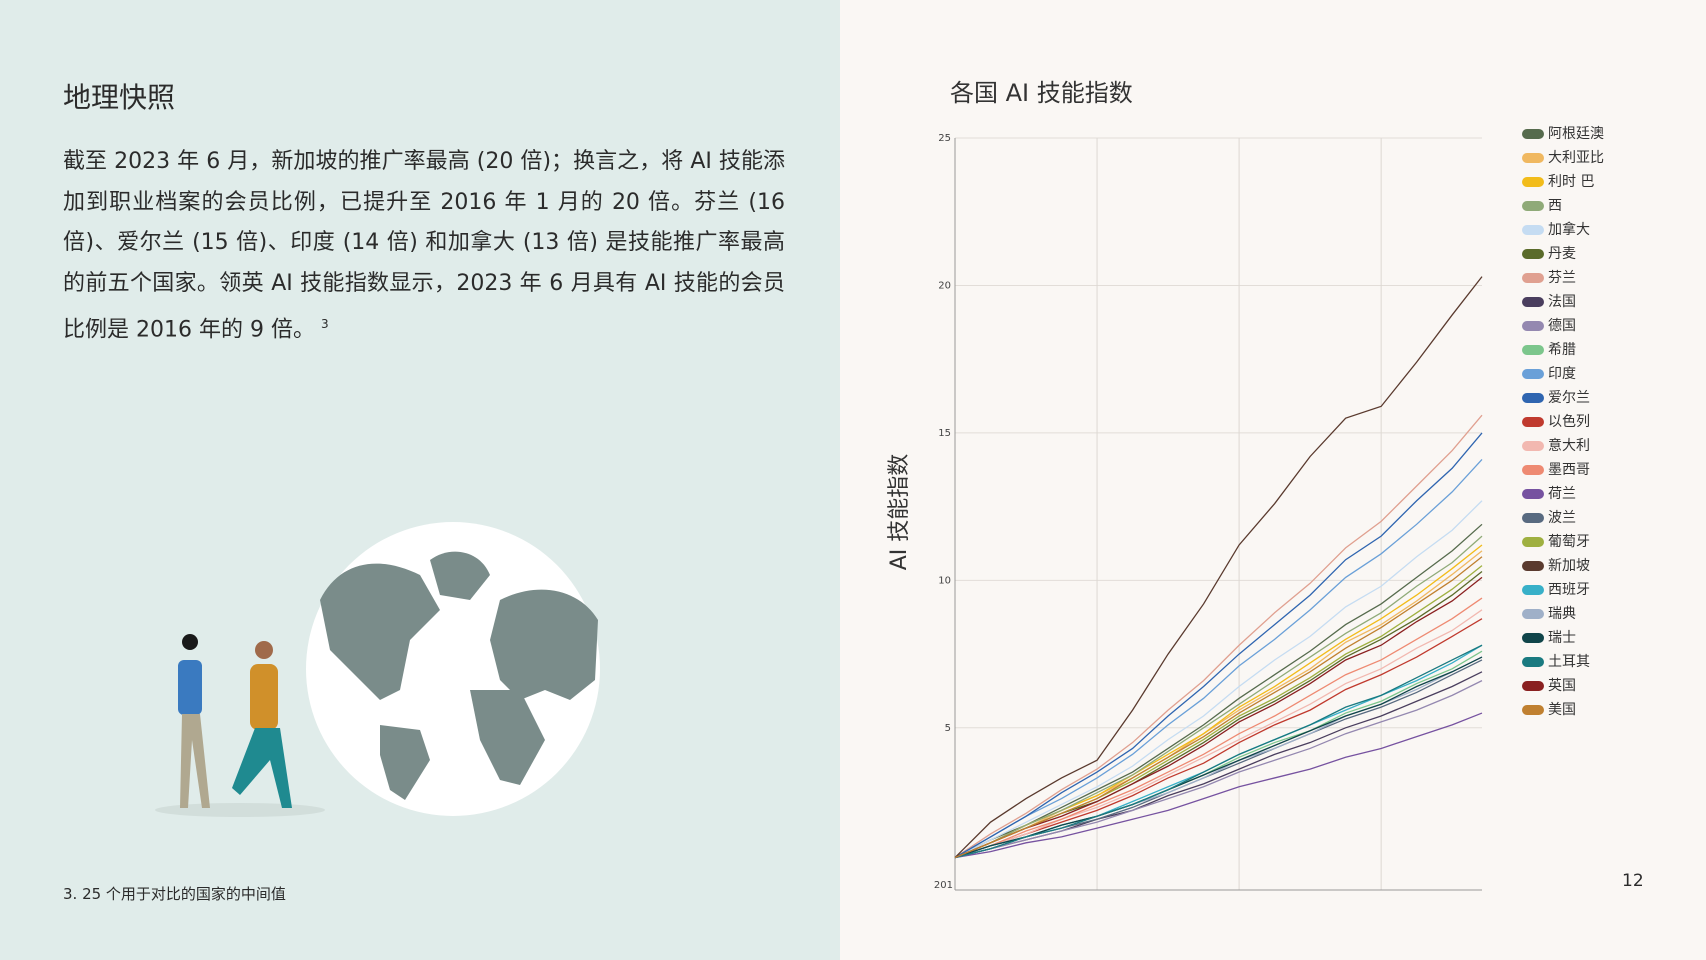  What do you see at coordinates (119, 97) in the screenshot?
I see `heading: 地理快照` at bounding box center [119, 97].